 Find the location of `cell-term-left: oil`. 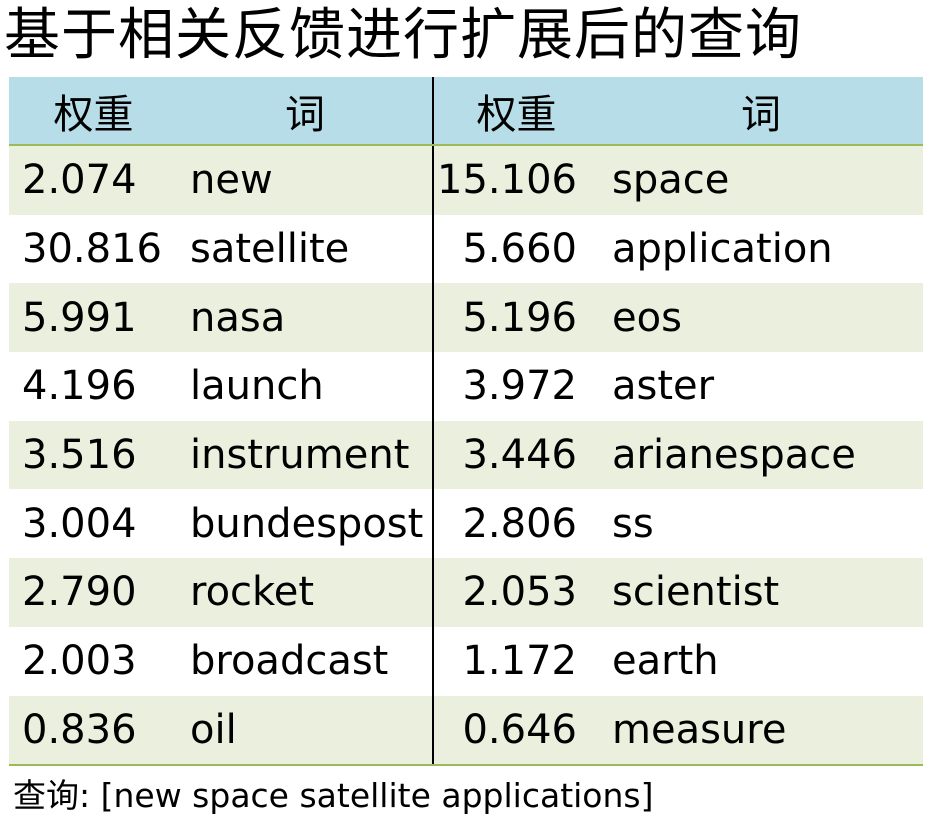

cell-term-left: oil is located at coordinates (305, 731).